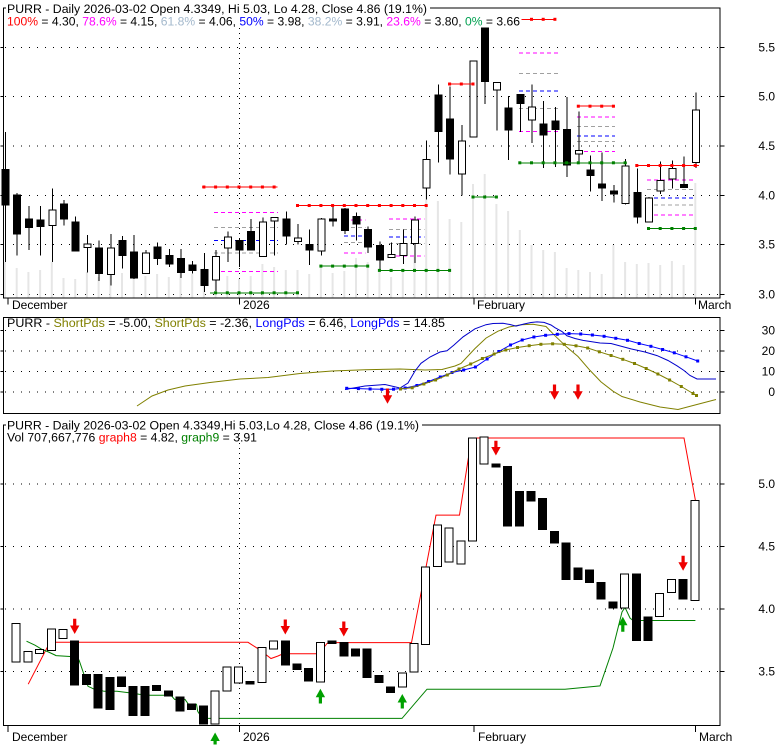 Image resolution: width=780 pixels, height=745 pixels. What do you see at coordinates (766, 295) in the screenshot?
I see `svg-text: 3.0` at bounding box center [766, 295].